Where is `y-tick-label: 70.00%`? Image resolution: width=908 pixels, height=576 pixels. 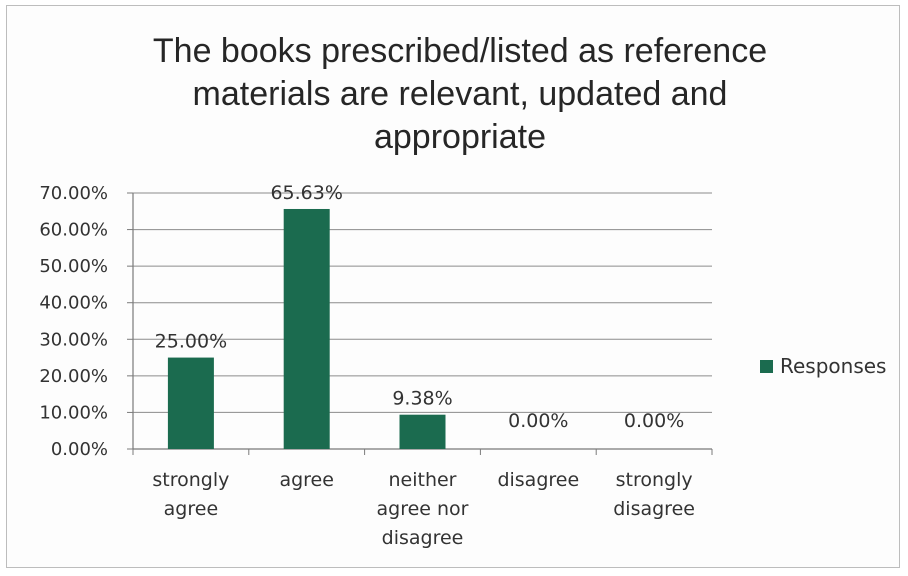
y-tick-label: 70.00% is located at coordinates (73, 193).